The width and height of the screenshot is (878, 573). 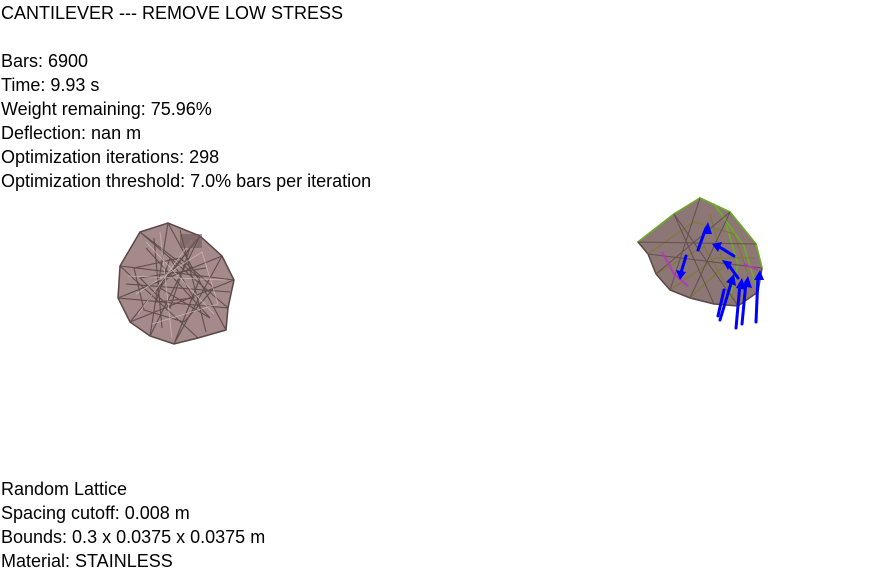 I want to click on page-title: CANTILEVER --- REMOVE LOW STRESS, so click(x=172, y=13).